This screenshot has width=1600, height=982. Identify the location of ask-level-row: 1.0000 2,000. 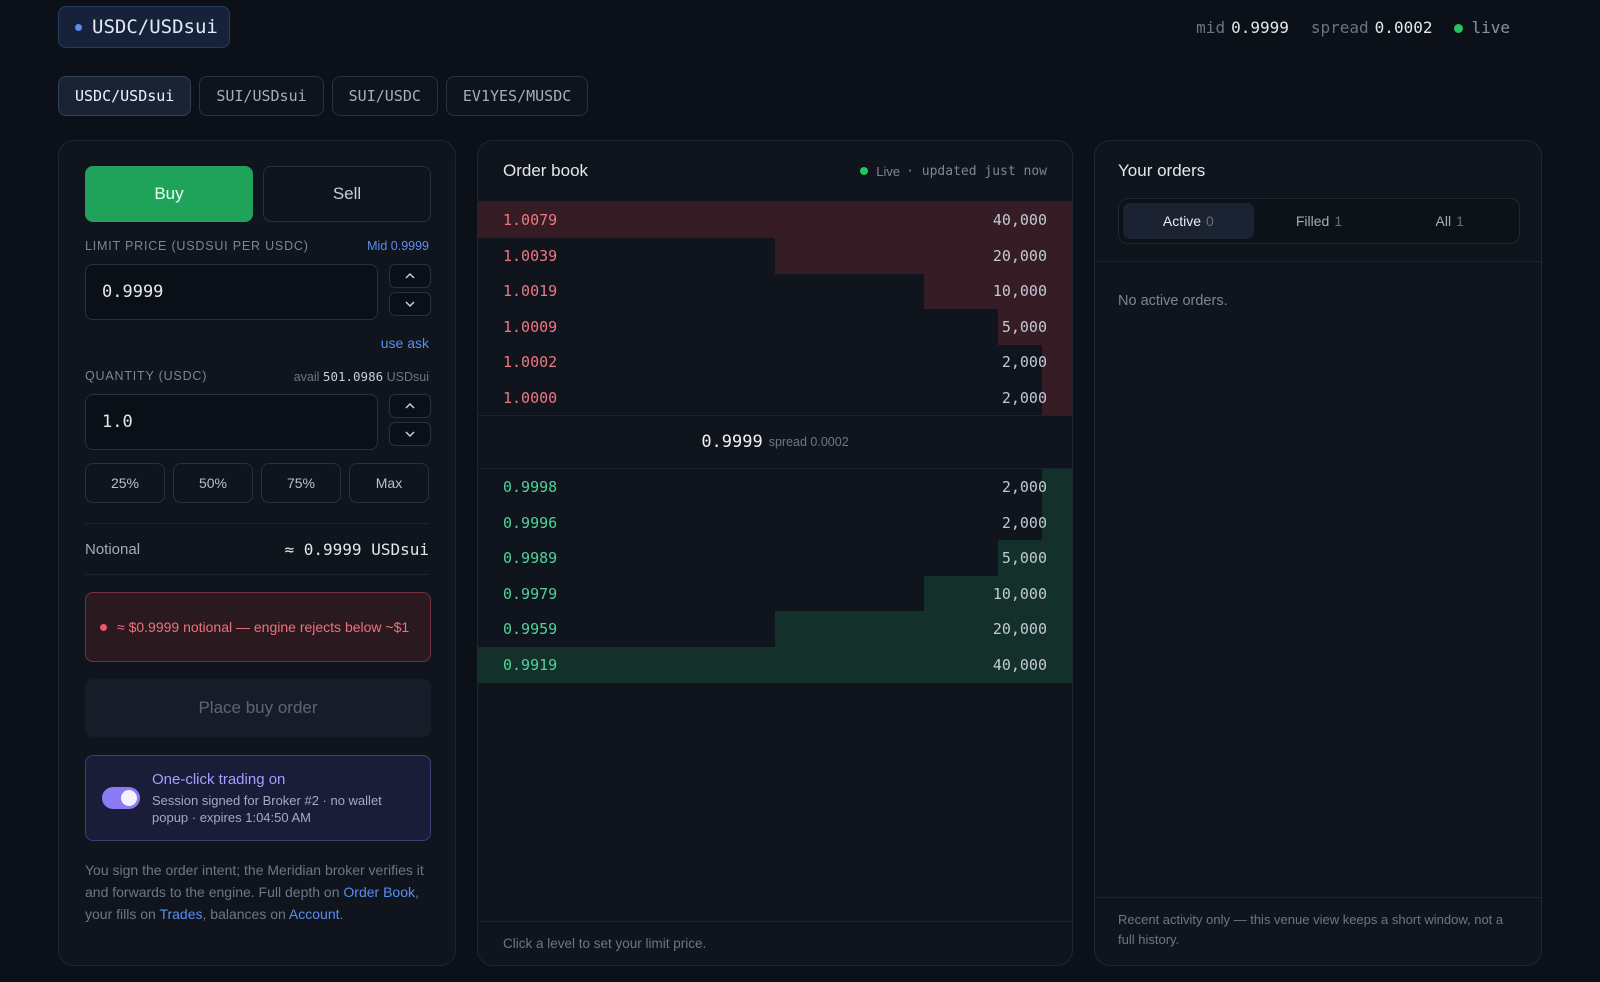
(775, 397).